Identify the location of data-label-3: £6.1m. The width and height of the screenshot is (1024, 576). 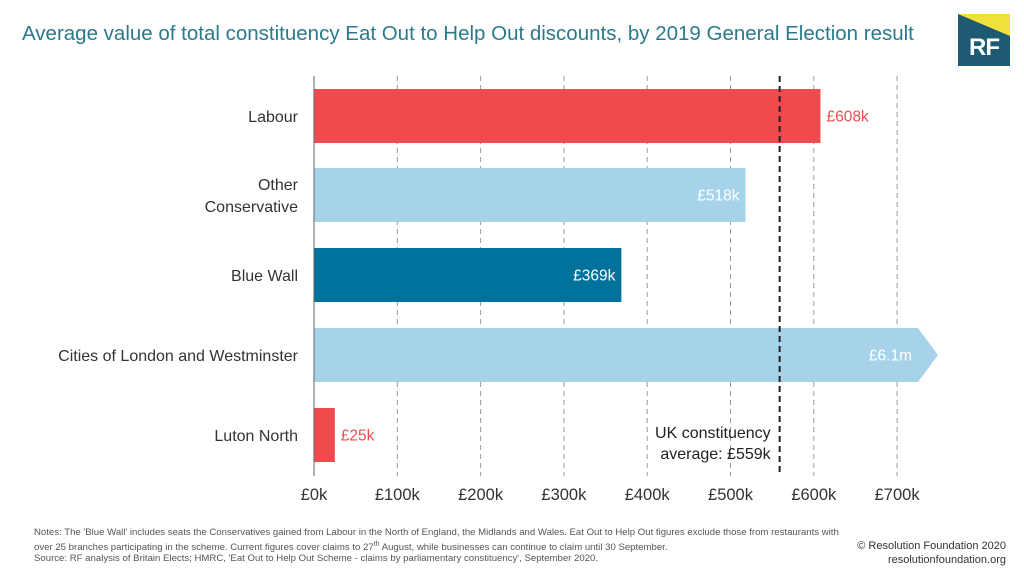
(890, 356).